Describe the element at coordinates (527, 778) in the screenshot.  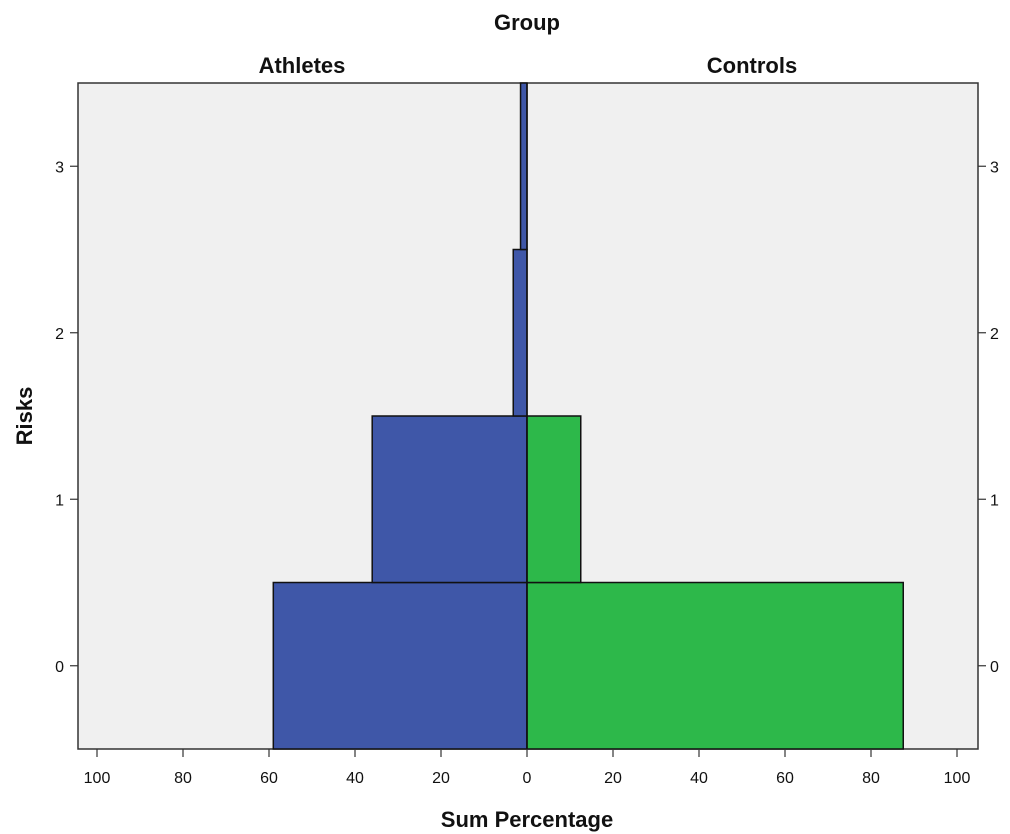
I see `x-tick-label: 0` at that location.